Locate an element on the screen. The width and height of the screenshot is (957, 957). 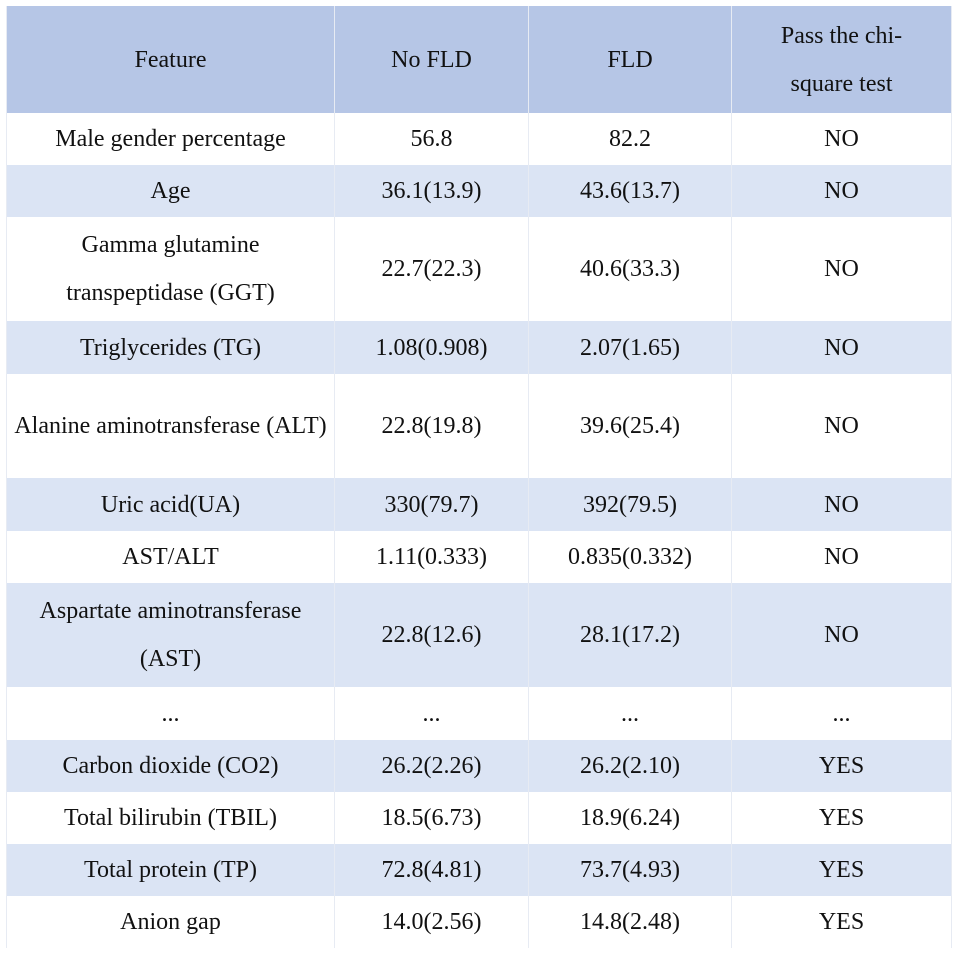
cell-fld: 43.6(13.7) is located at coordinates (630, 191).